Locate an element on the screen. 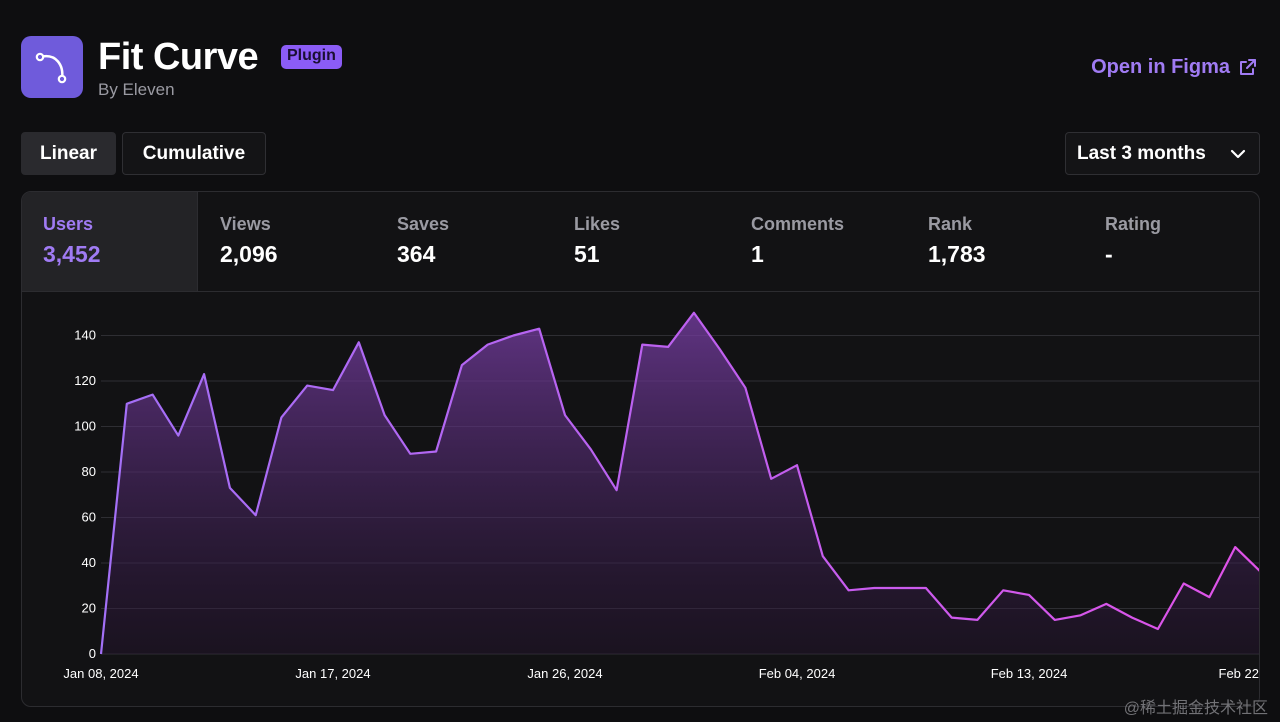  stat-label: Rating is located at coordinates (1133, 224).